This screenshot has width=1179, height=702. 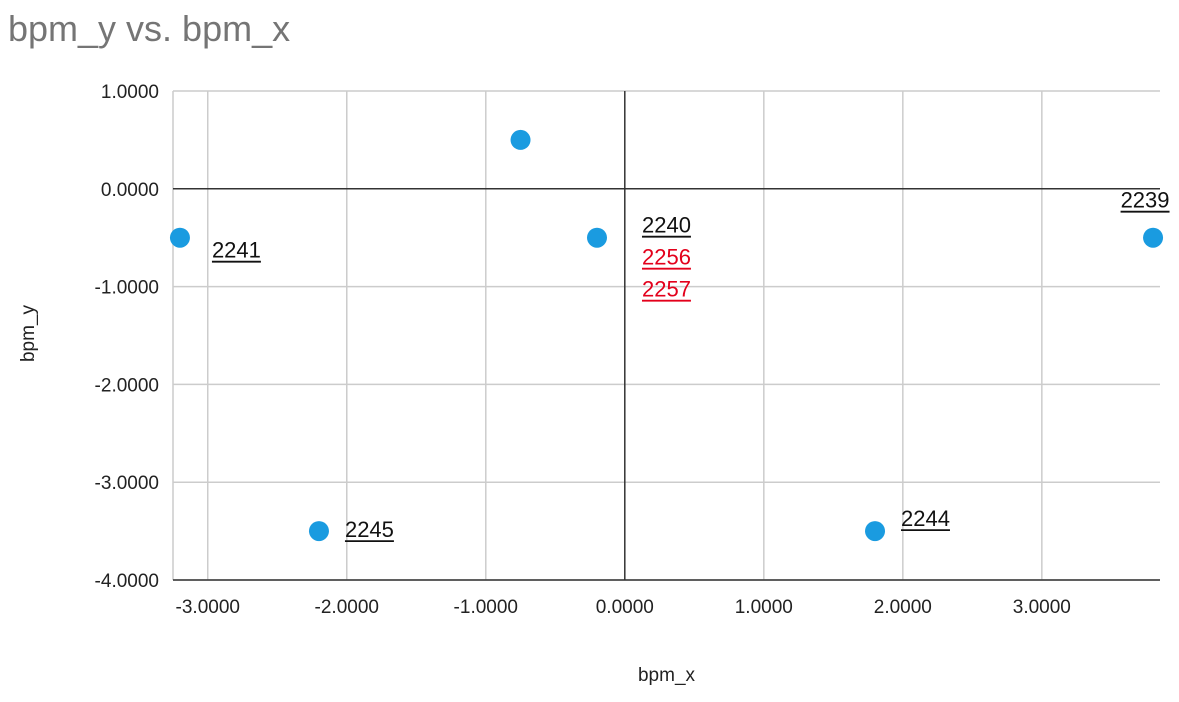 What do you see at coordinates (149, 28) in the screenshot?
I see `chart-title: bpm_y vs. bpm_x` at bounding box center [149, 28].